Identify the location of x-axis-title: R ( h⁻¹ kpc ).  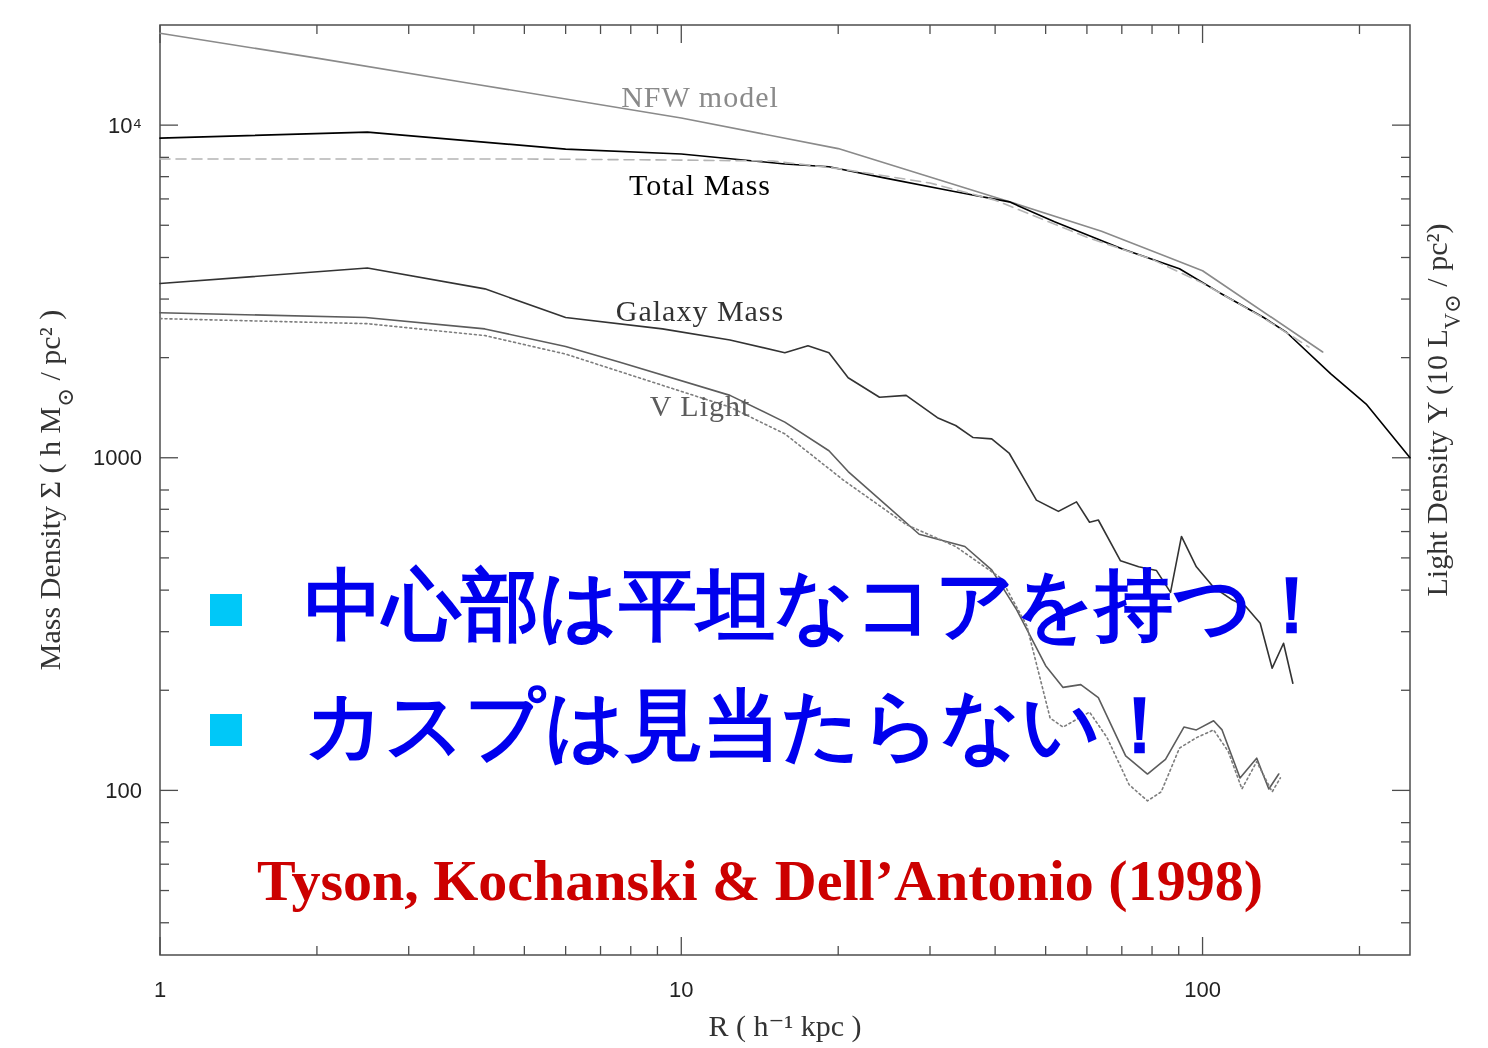
(785, 1026).